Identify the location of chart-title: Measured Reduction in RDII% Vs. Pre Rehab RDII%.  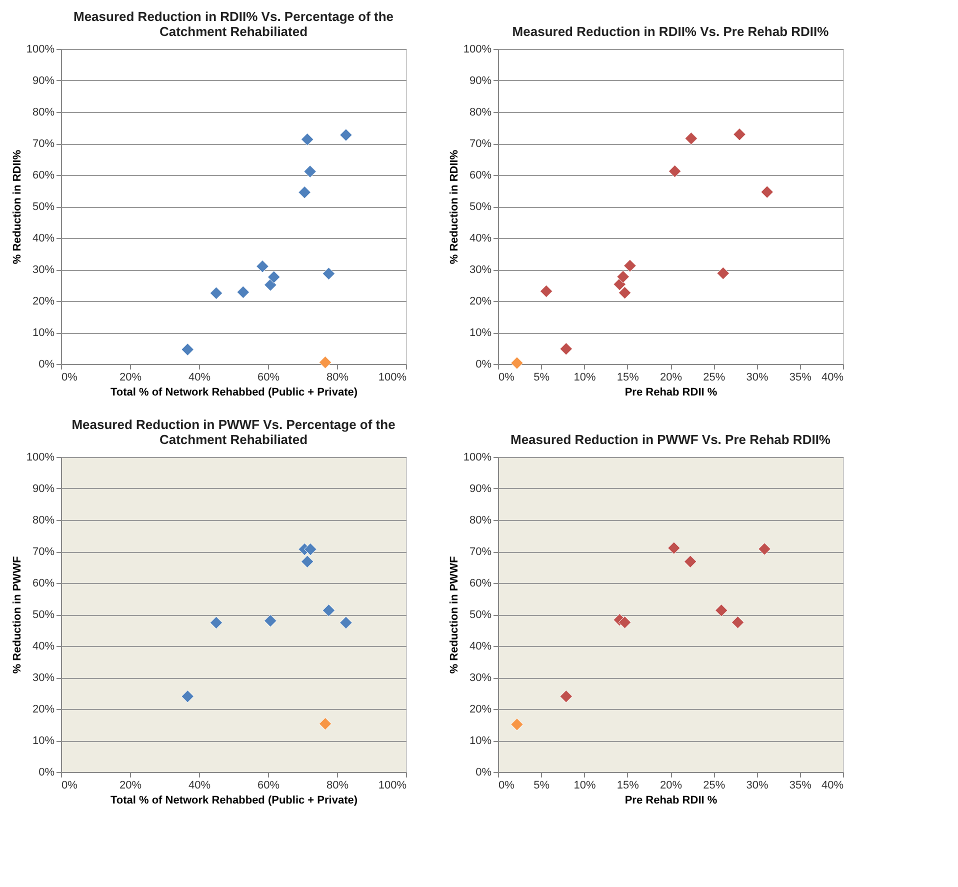
(671, 31).